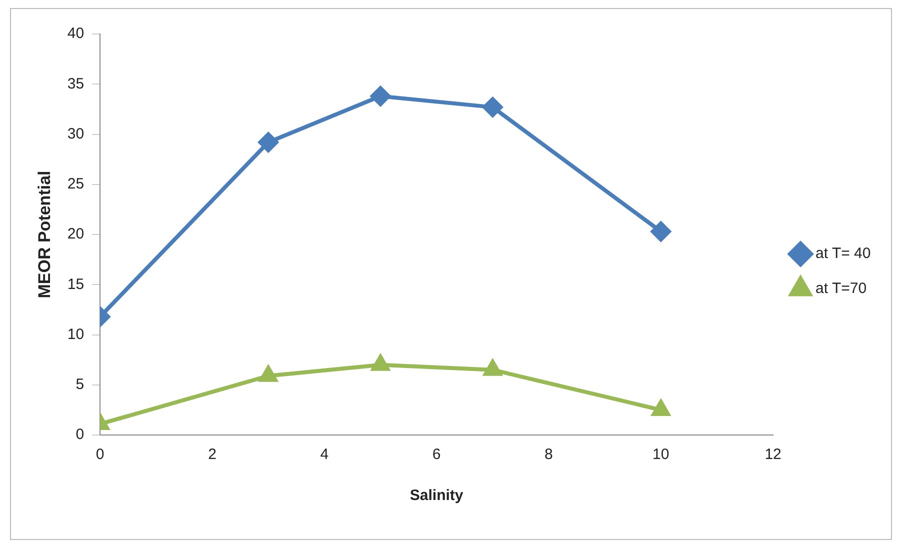 The width and height of the screenshot is (901, 546). What do you see at coordinates (843, 253) in the screenshot?
I see `legend-label: at T= 40` at bounding box center [843, 253].